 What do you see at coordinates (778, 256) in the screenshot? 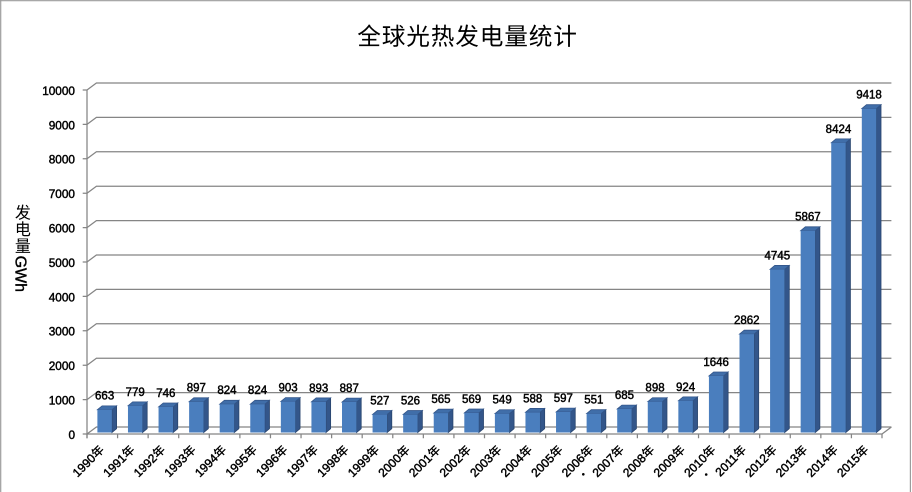
I see `svg-text: 4745` at bounding box center [778, 256].